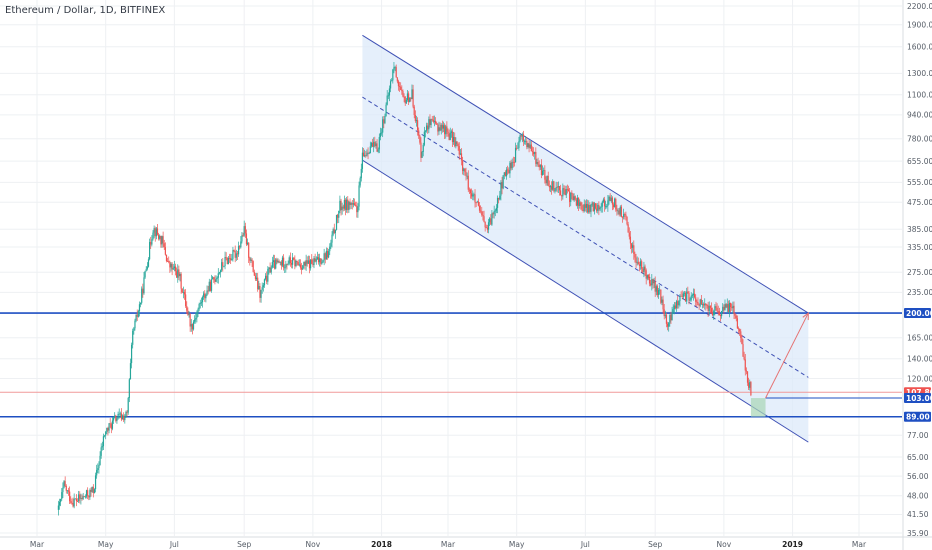  I want to click on target-zone, so click(758, 407).